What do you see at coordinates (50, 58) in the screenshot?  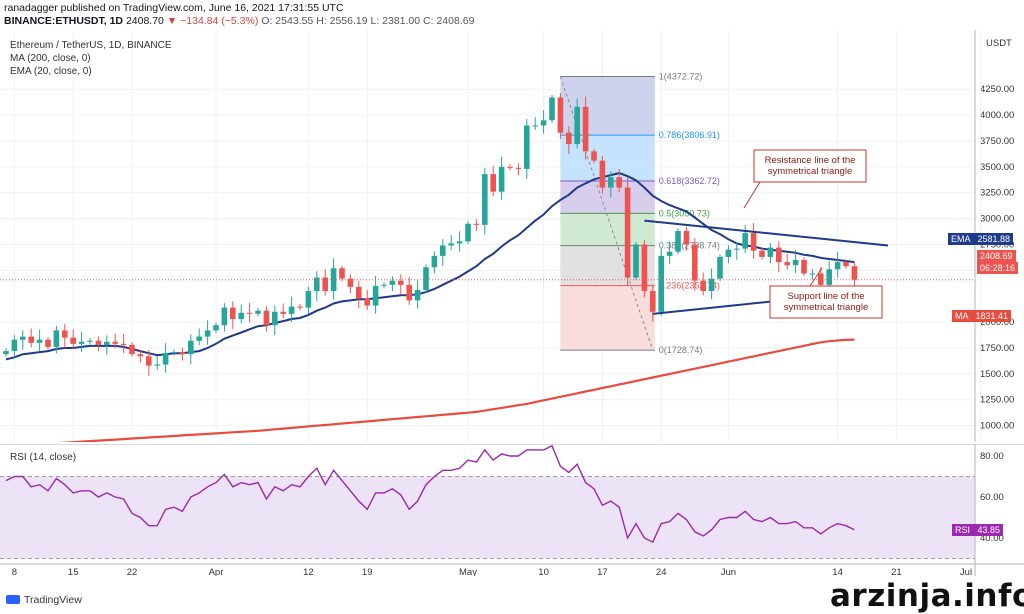 I see `ma-legend: MA (200, close, 0)` at bounding box center [50, 58].